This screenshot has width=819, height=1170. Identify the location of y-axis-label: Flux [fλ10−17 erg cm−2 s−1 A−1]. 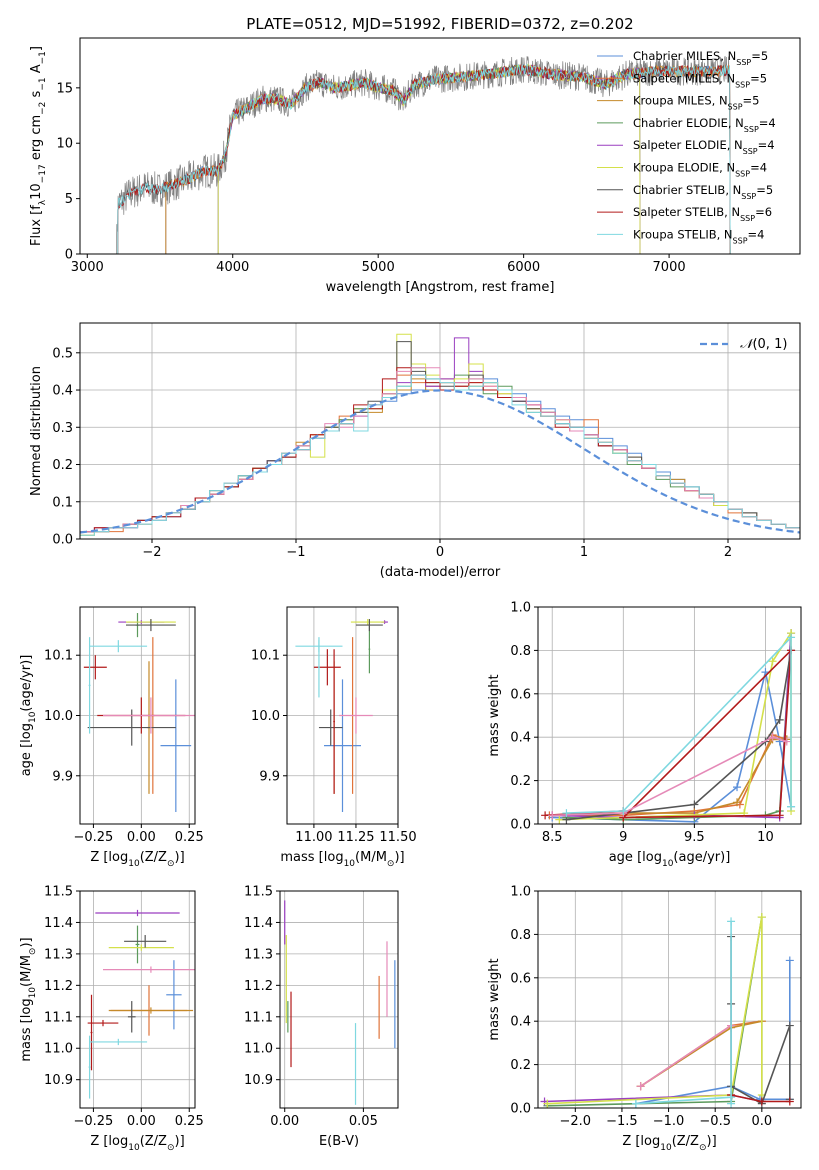
(38, 146).